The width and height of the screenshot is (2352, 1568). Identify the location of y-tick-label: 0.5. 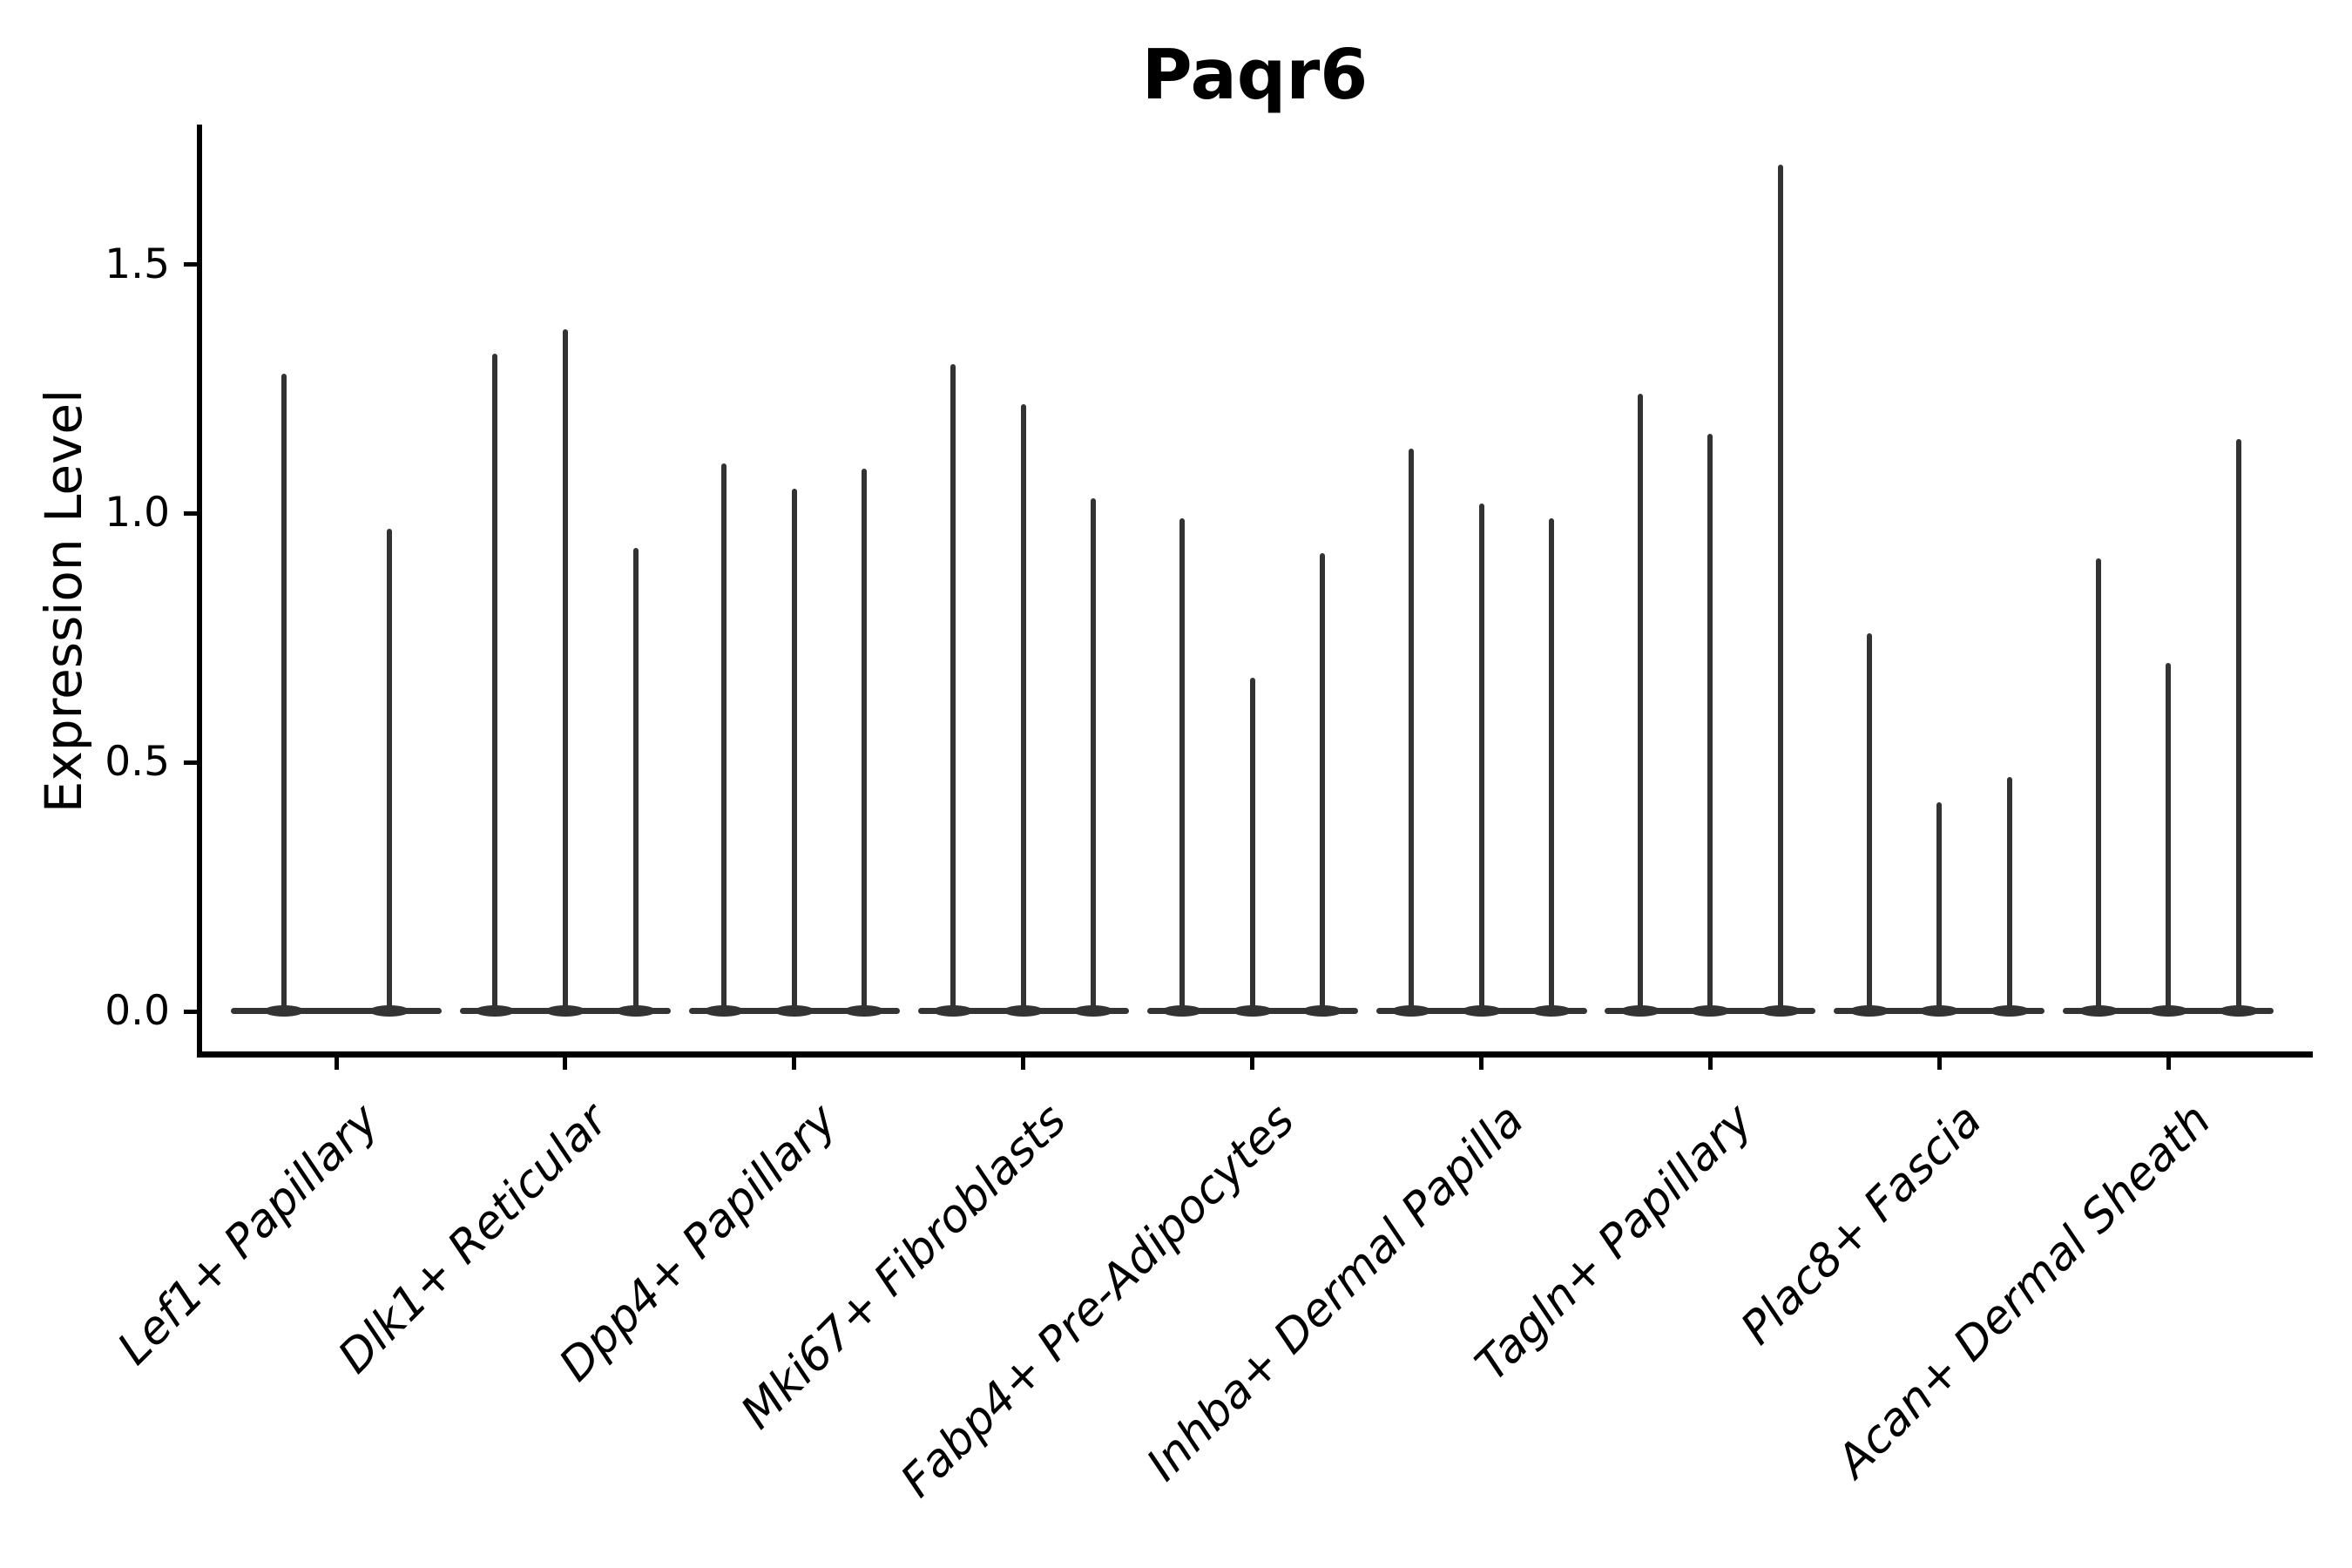
(137, 762).